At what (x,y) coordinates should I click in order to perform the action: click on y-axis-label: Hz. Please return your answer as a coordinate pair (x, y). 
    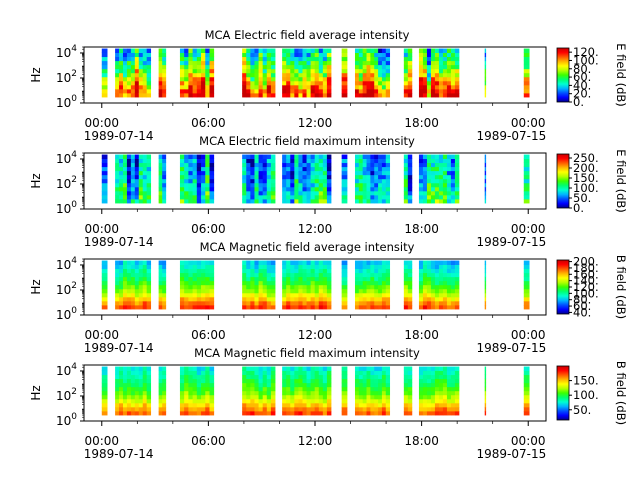
    Looking at the image, I should click on (36, 392).